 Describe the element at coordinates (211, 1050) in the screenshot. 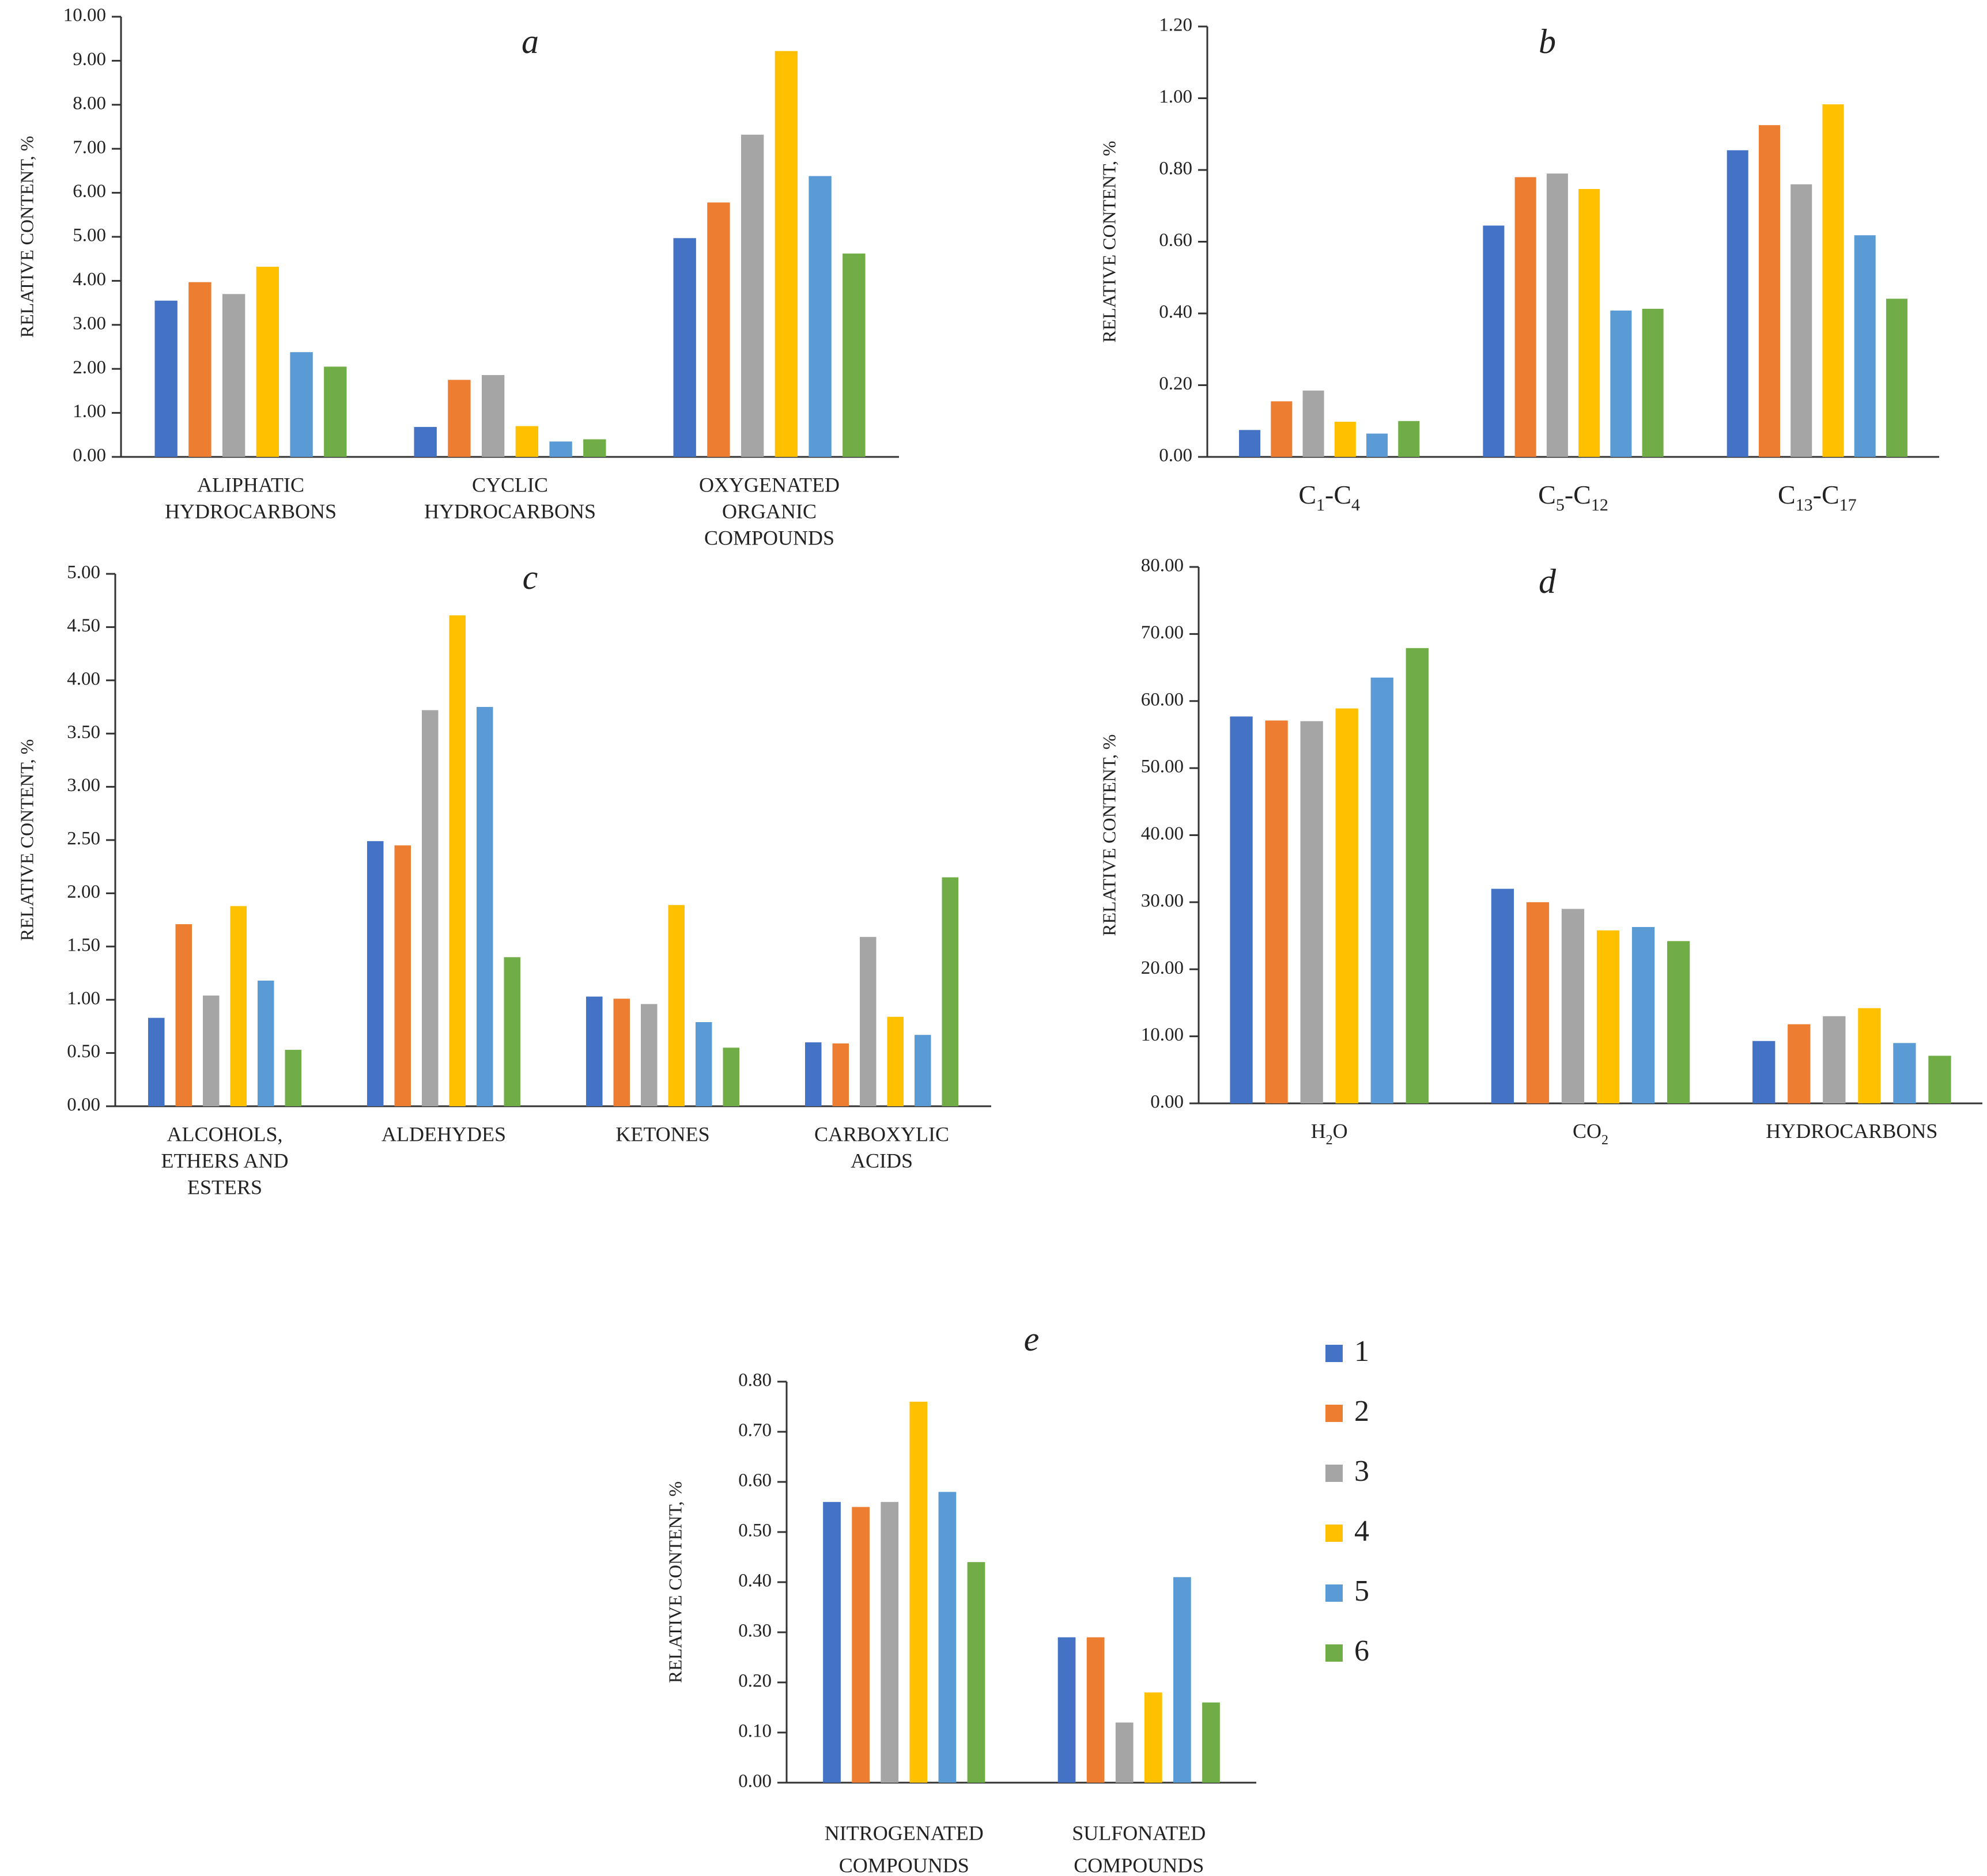

I see `bar-c-cat1-series3` at that location.